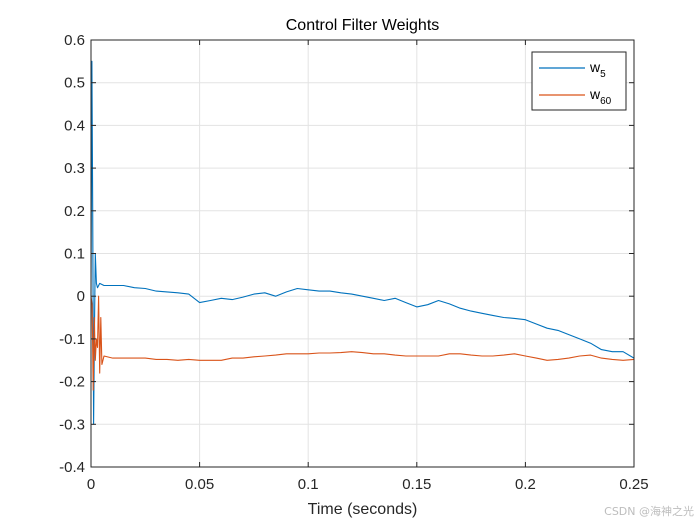 This screenshot has height=525, width=700. I want to click on watermark: CSDN @海神之光, so click(649, 511).